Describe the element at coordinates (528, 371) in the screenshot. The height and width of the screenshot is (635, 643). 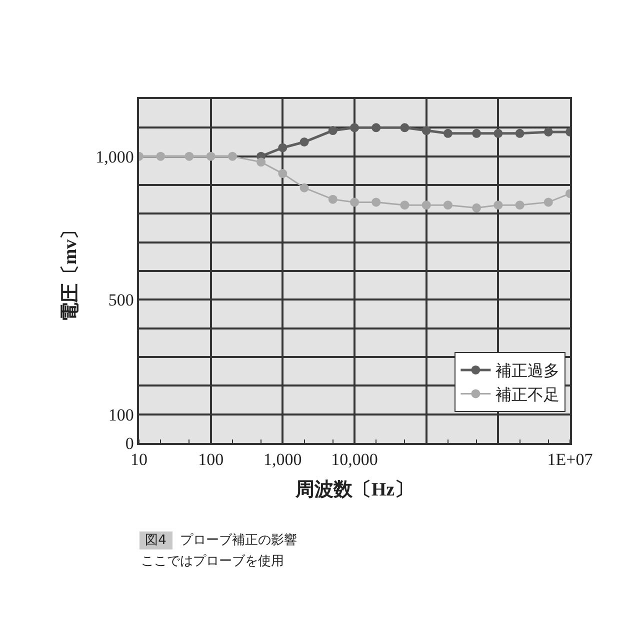
I see `legend-label: 補正過多` at that location.